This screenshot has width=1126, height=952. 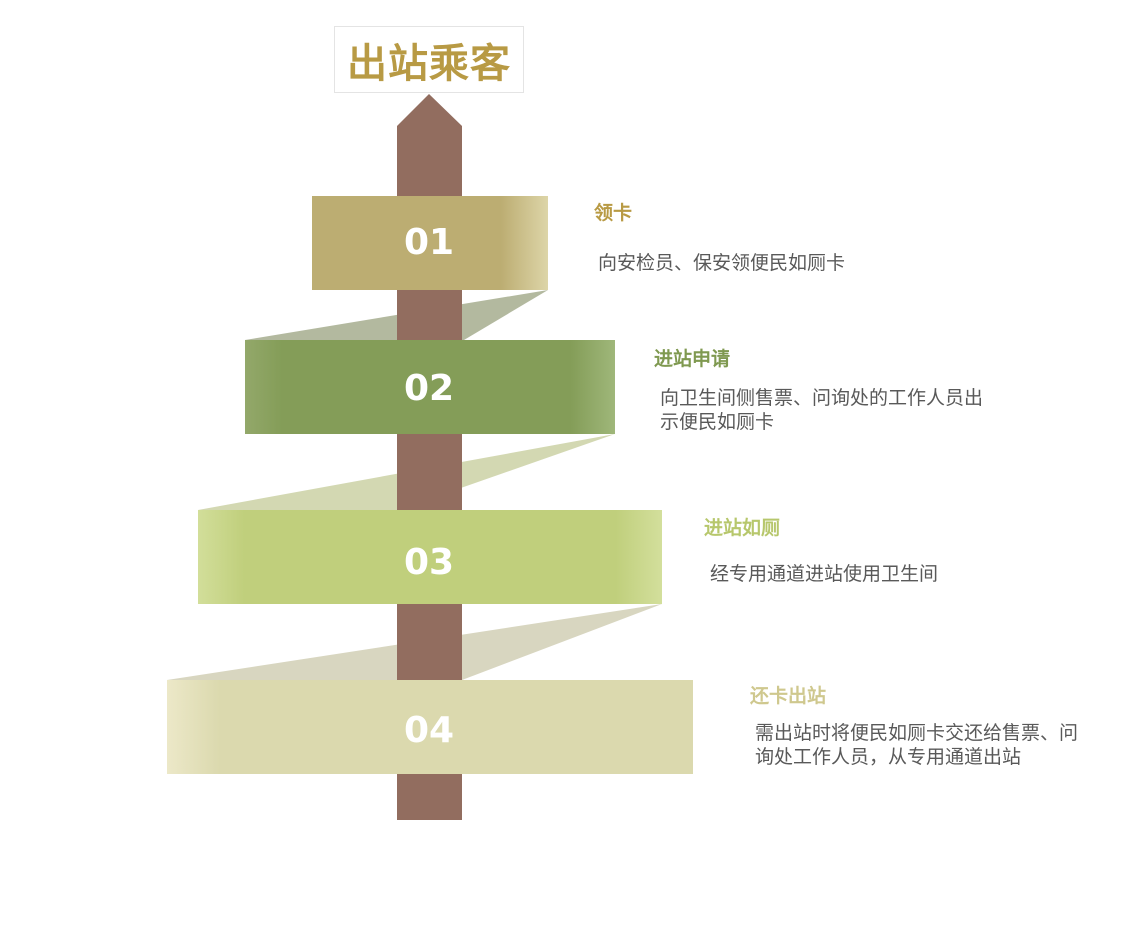 I want to click on step-title-3: 进站如厕, so click(x=742, y=528).